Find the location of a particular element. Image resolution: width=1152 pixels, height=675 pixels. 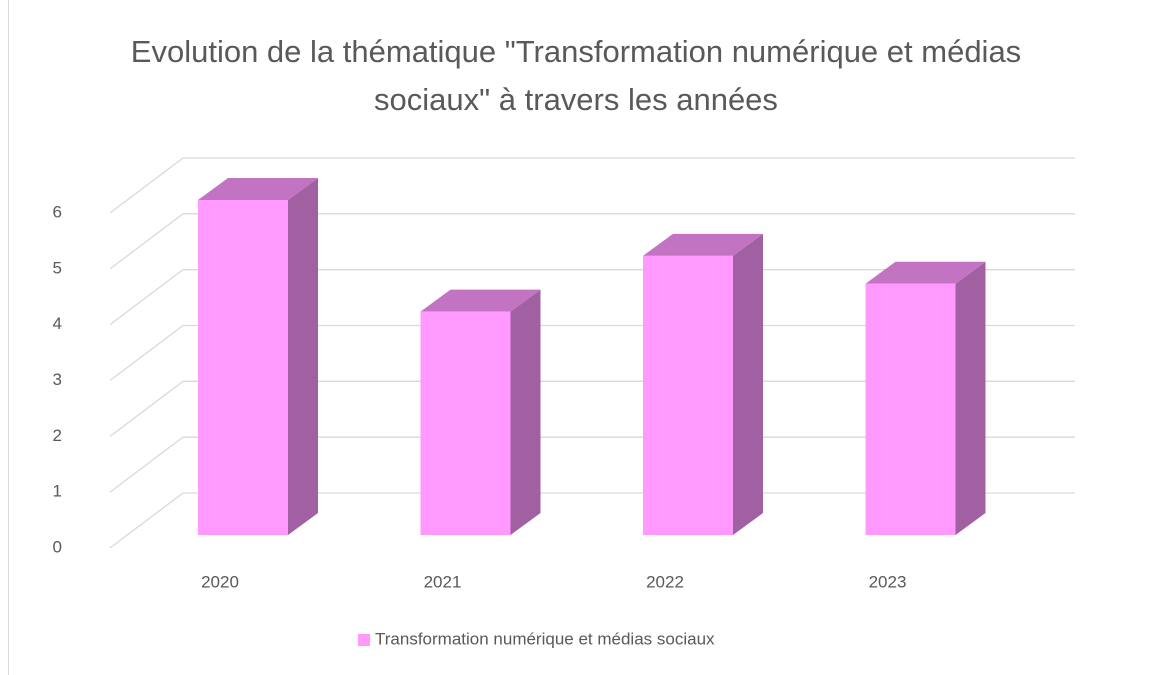

x-tick-label: 2021 is located at coordinates (443, 581).